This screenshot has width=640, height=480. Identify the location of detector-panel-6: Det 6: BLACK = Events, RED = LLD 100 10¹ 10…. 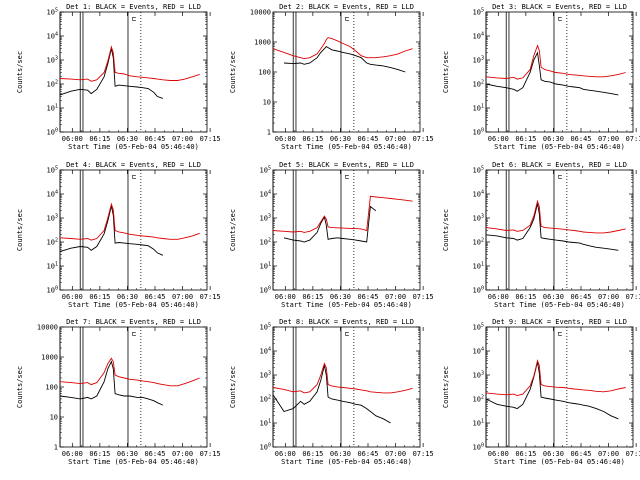
(541, 235).